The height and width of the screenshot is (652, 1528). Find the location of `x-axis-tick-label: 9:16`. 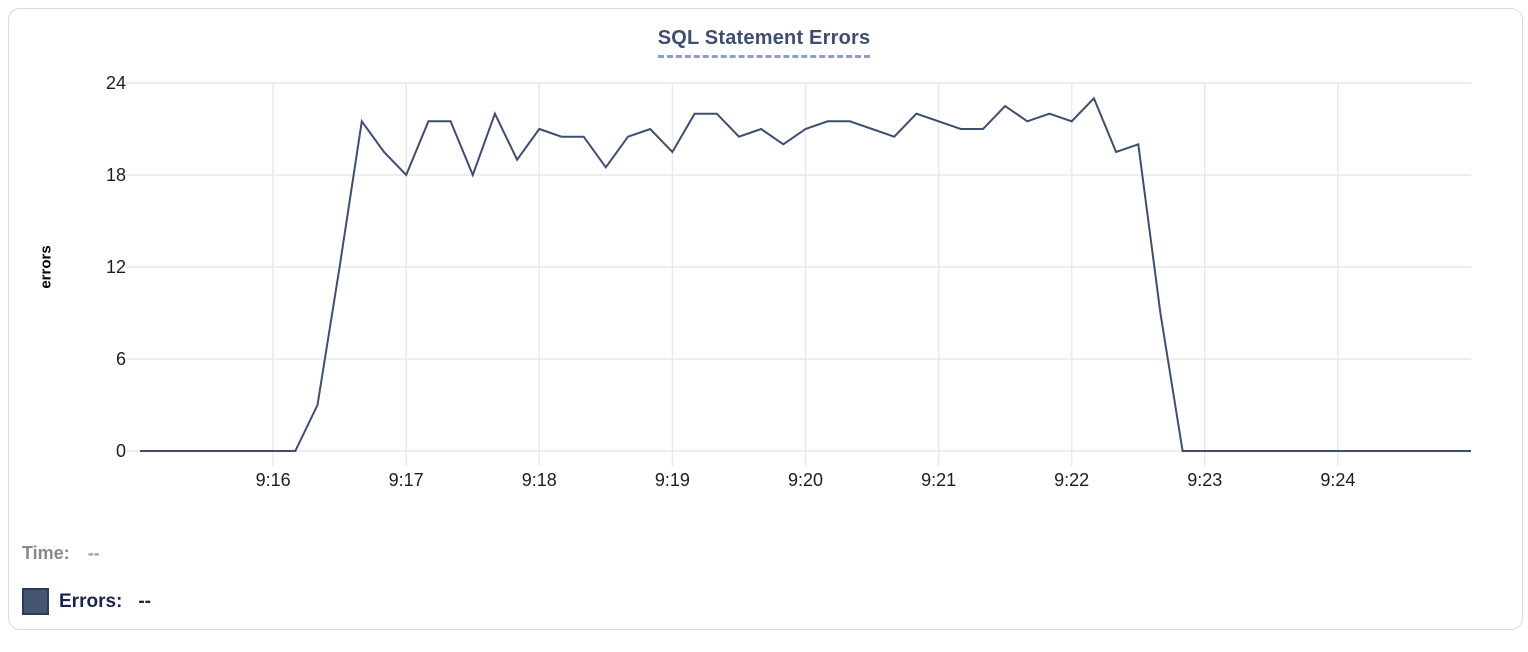

x-axis-tick-label: 9:16 is located at coordinates (273, 480).